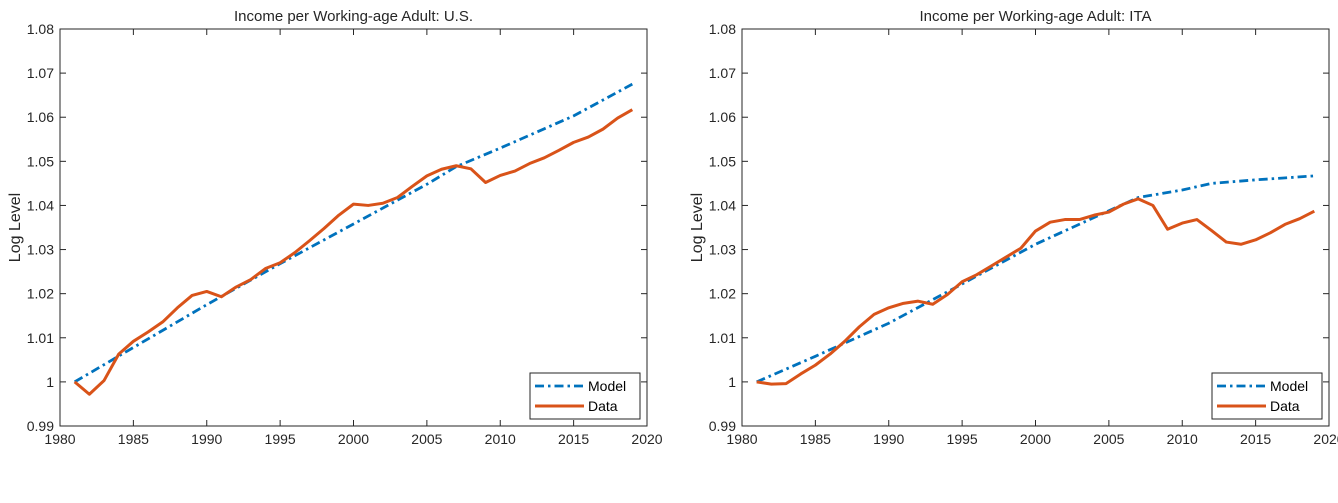 The image size is (1338, 503). I want to click on chart-title: Income per Working-age Adult: ITA, so click(1035, 16).